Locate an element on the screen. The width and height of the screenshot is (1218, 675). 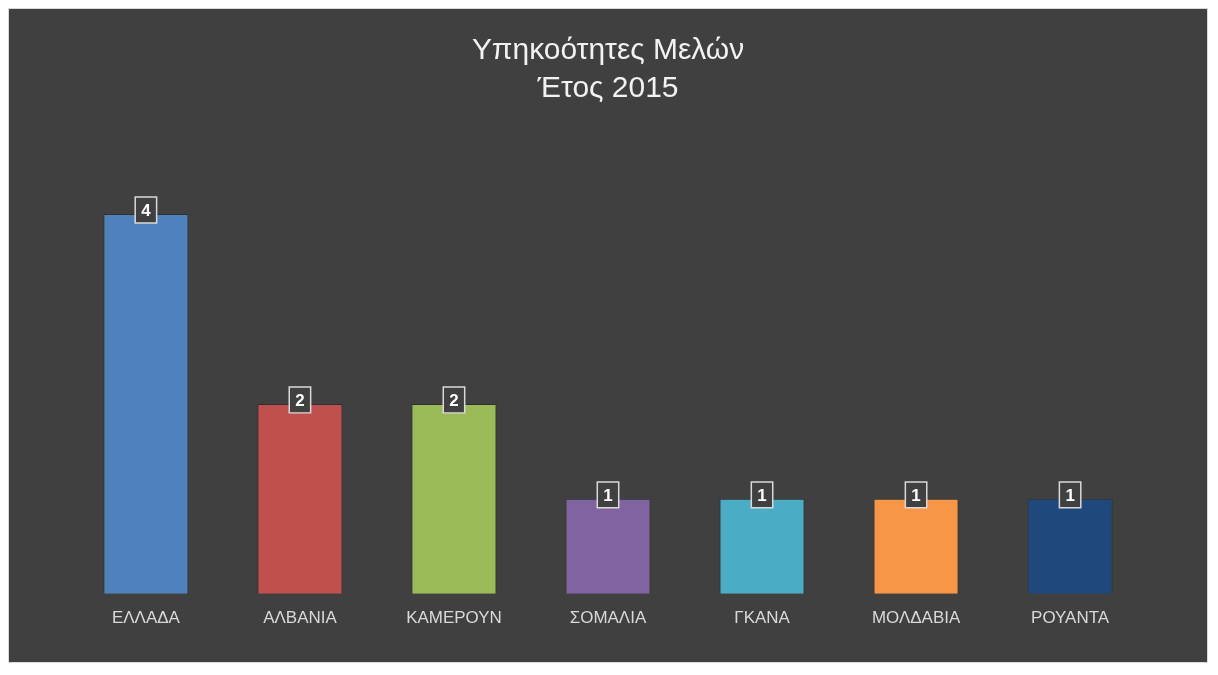
x-tick-label: ΕΛΛΑΔΑ is located at coordinates (146, 617).